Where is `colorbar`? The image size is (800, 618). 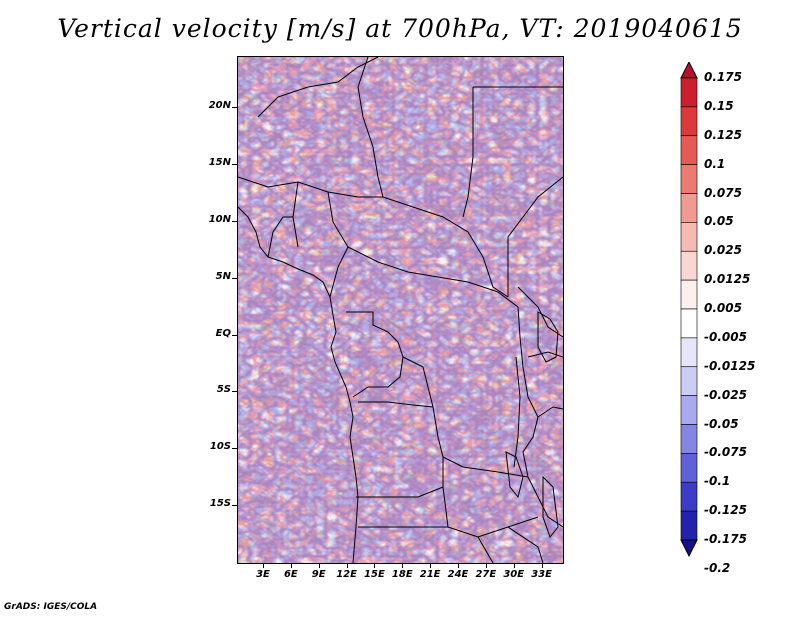
colorbar is located at coordinates (689, 313).